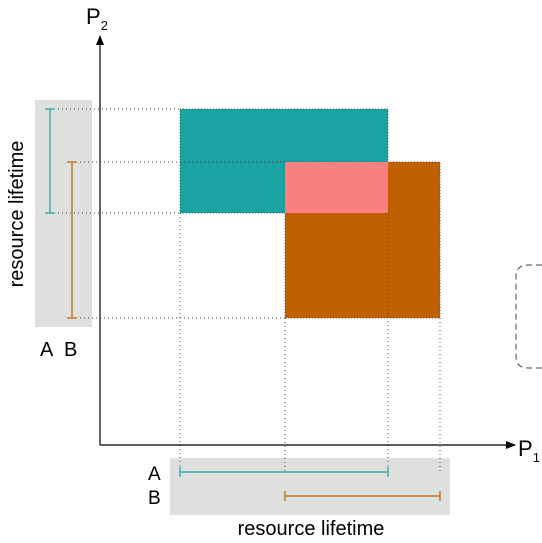 The width and height of the screenshot is (542, 543). Describe the element at coordinates (97, 18) in the screenshot. I see `y-axis-label: P2` at that location.